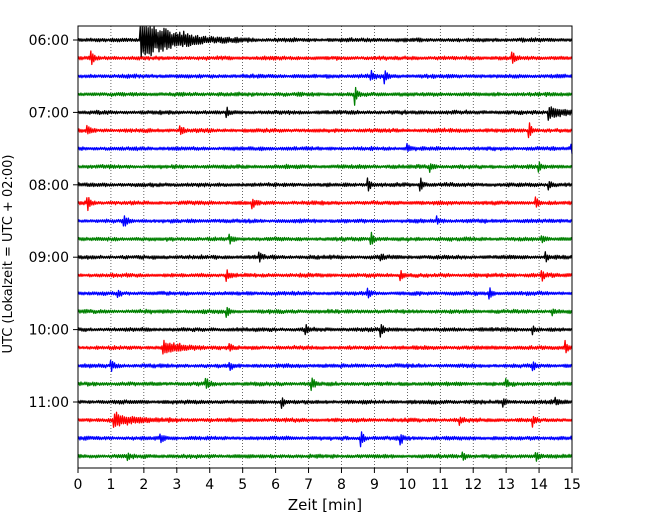 The width and height of the screenshot is (650, 520). Describe the element at coordinates (374, 485) in the screenshot. I see `x-tick-label: 9` at that location.